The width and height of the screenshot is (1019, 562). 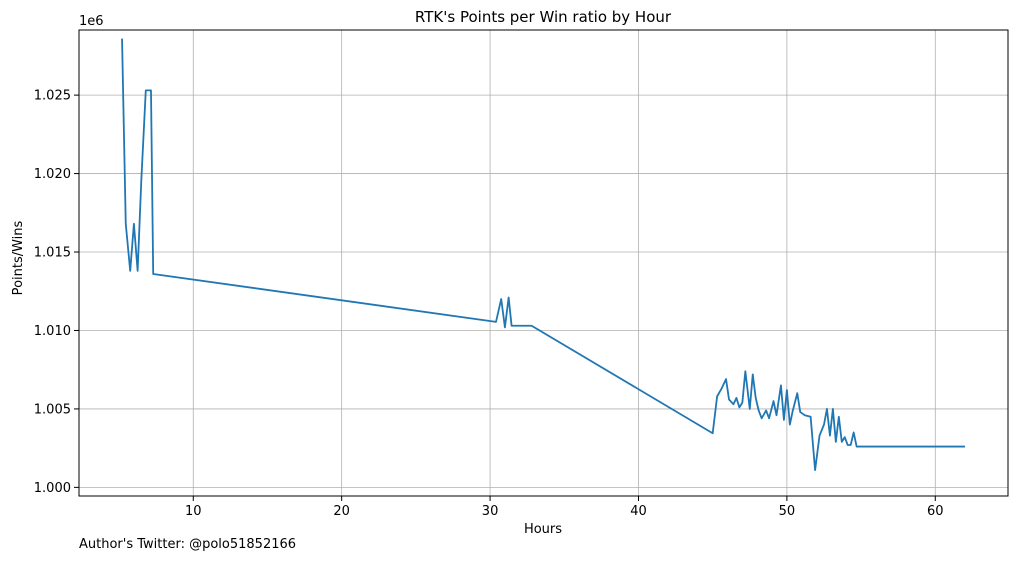 I want to click on y-axis-ticks: 1.000 1.005 1.010 1.015 1.020 1.025, so click(x=56, y=292).